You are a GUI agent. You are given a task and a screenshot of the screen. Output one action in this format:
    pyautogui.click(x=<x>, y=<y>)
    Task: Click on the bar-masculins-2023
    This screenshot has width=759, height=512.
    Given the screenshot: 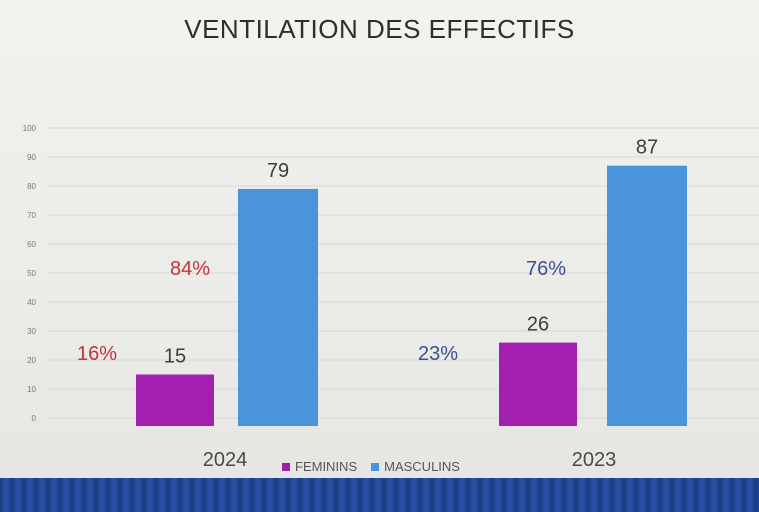 What is the action you would take?
    pyautogui.click(x=647, y=295)
    